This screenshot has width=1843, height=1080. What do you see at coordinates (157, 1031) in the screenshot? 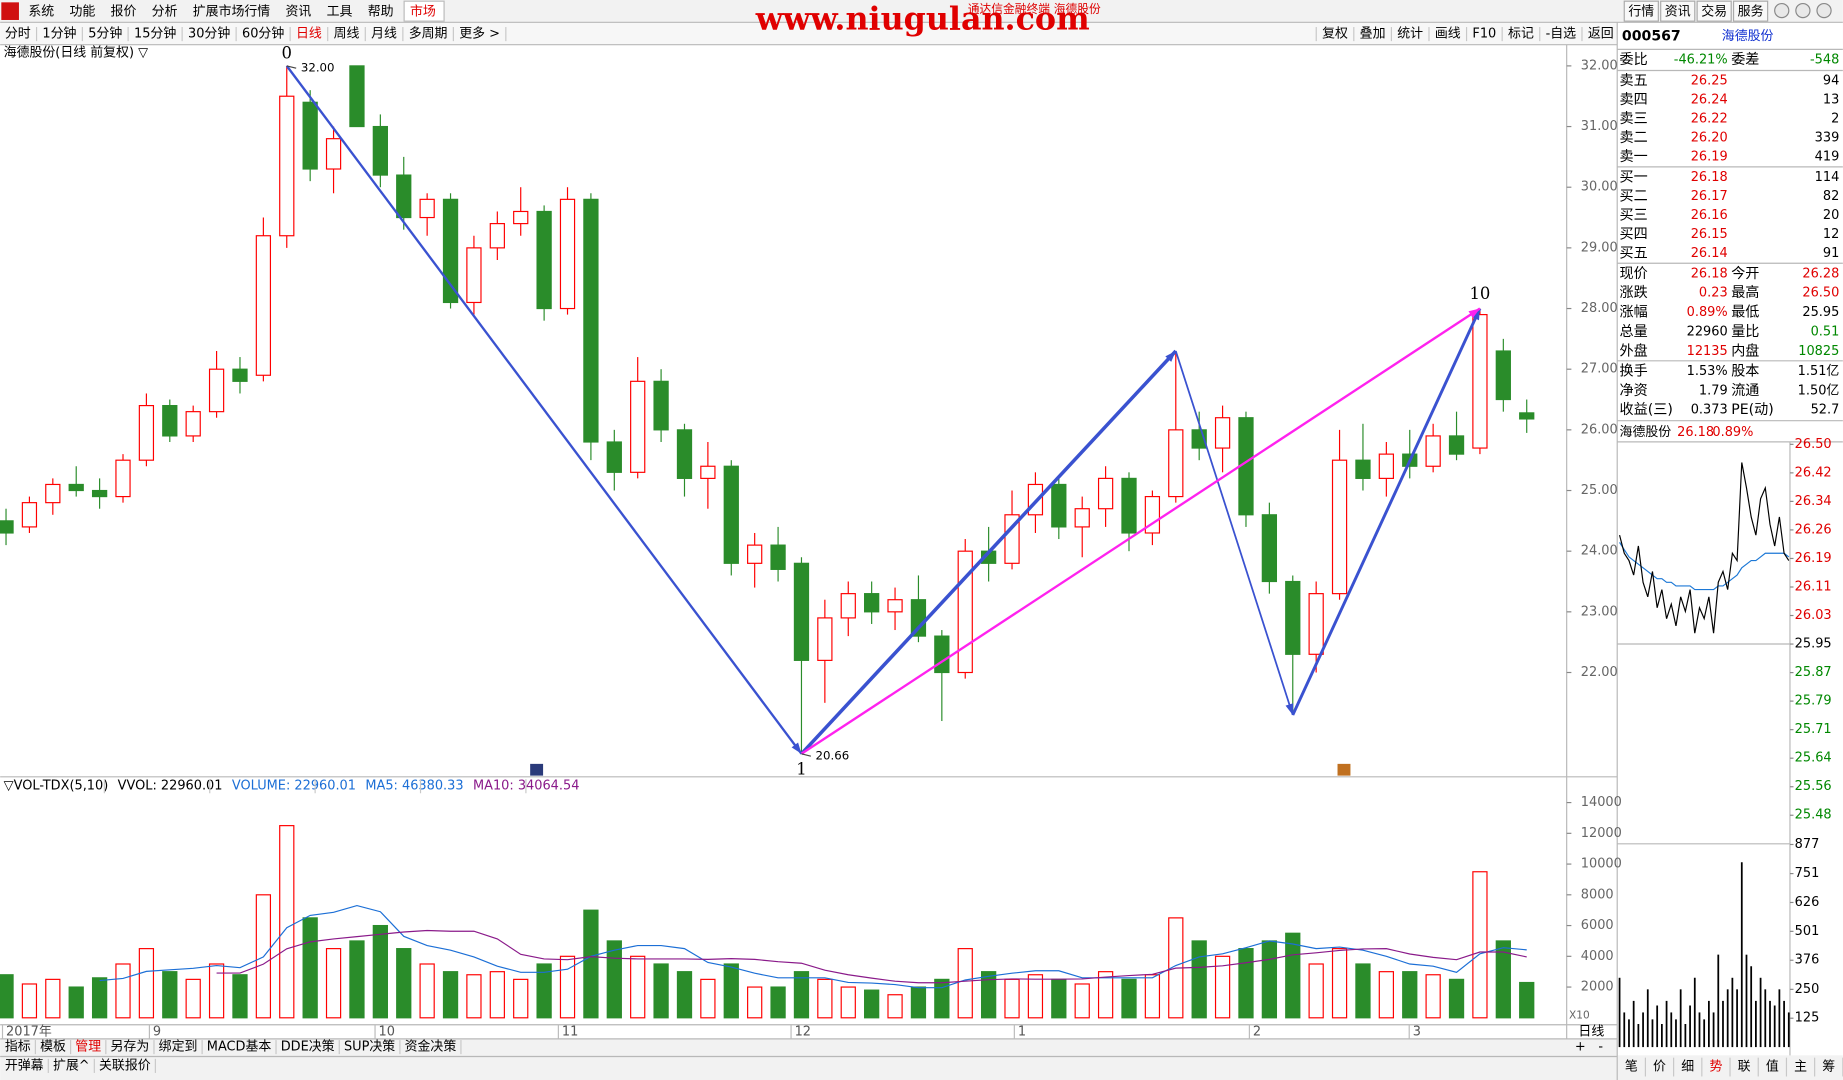
I see `x-tick-label: 9` at bounding box center [157, 1031].